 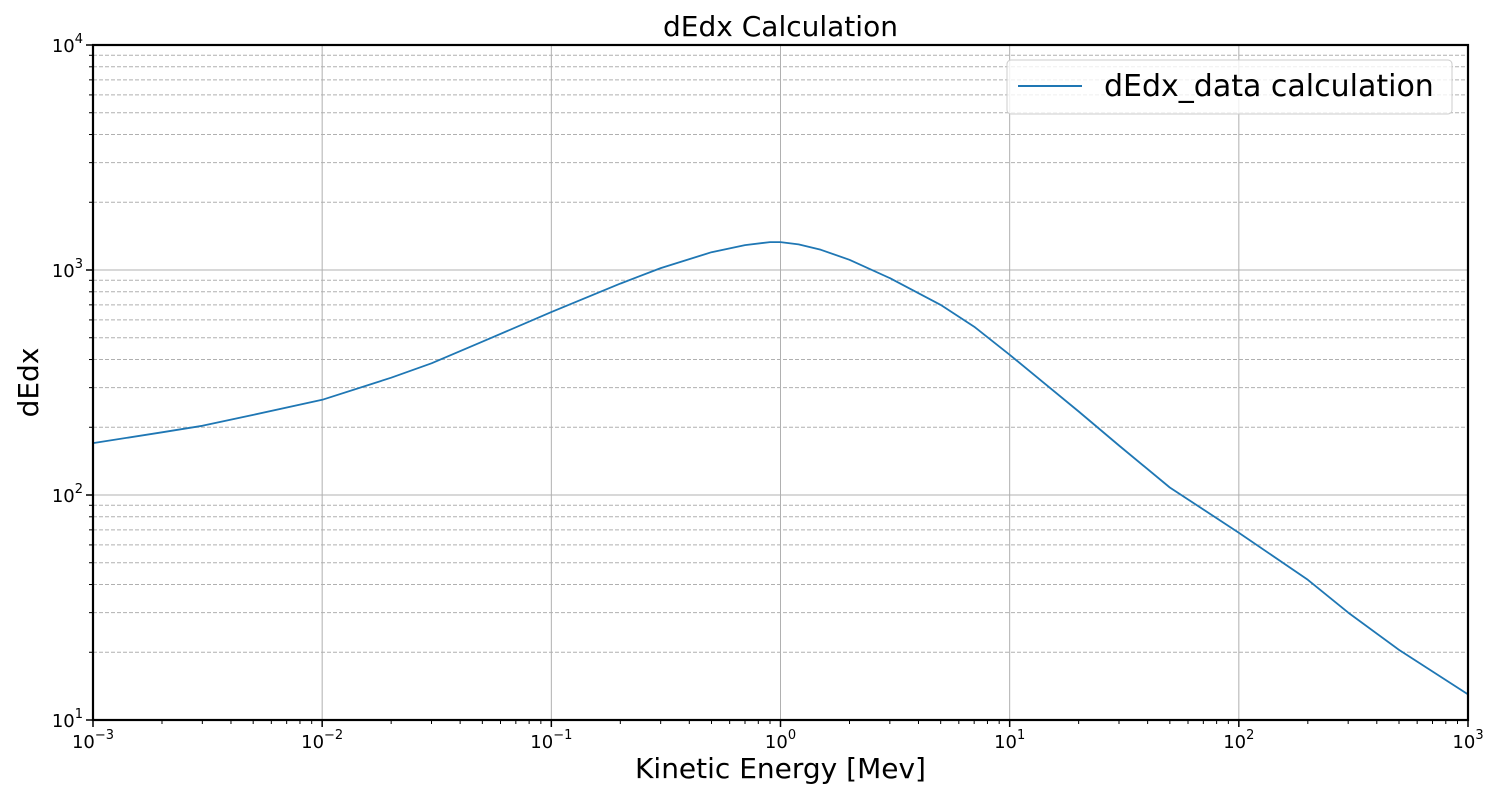 What do you see at coordinates (1238, 740) in the screenshot?
I see `x-tick-label: 10²` at bounding box center [1238, 740].